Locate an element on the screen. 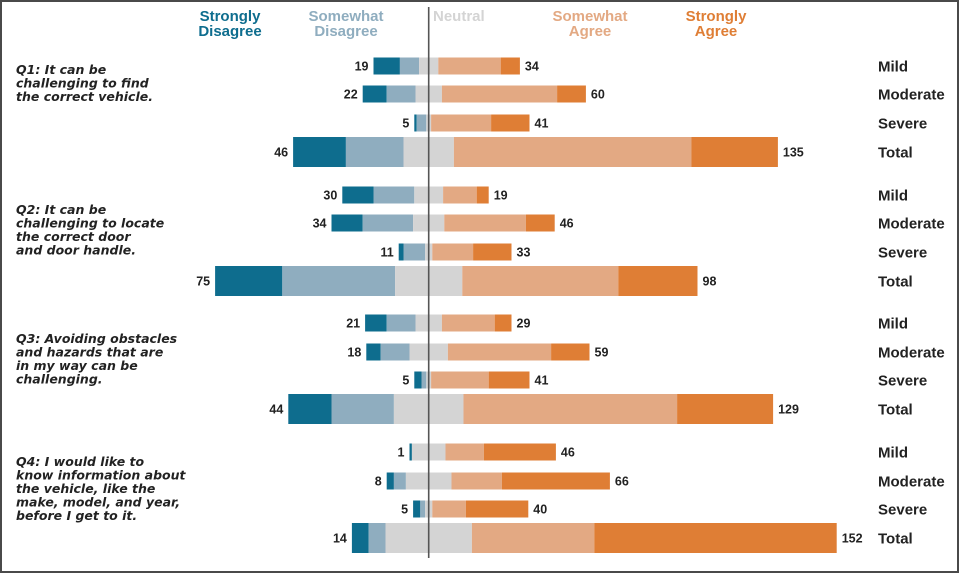 The width and height of the screenshot is (959, 573). bar-q3-severe-strongly-agree is located at coordinates (509, 380).